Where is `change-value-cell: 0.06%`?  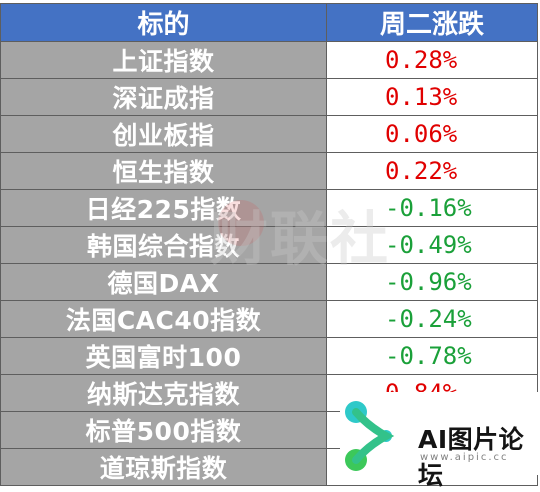
change-value-cell: 0.06% is located at coordinates (432, 134).